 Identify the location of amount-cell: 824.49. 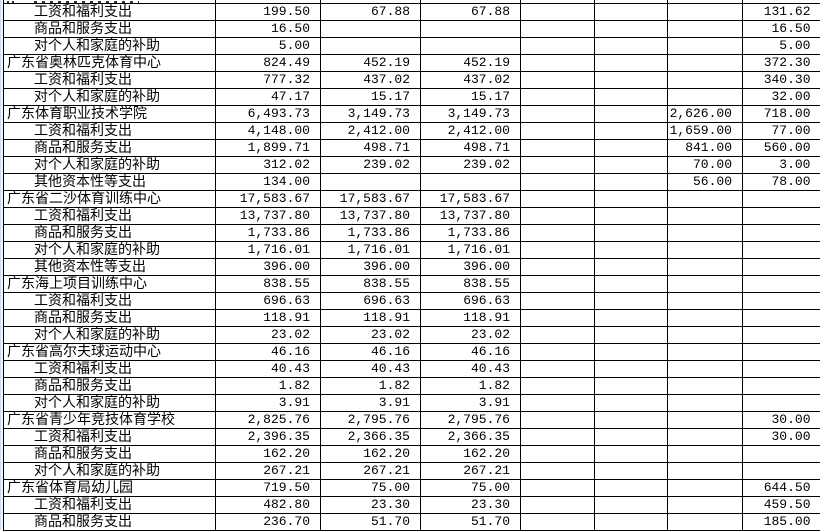
(268, 63).